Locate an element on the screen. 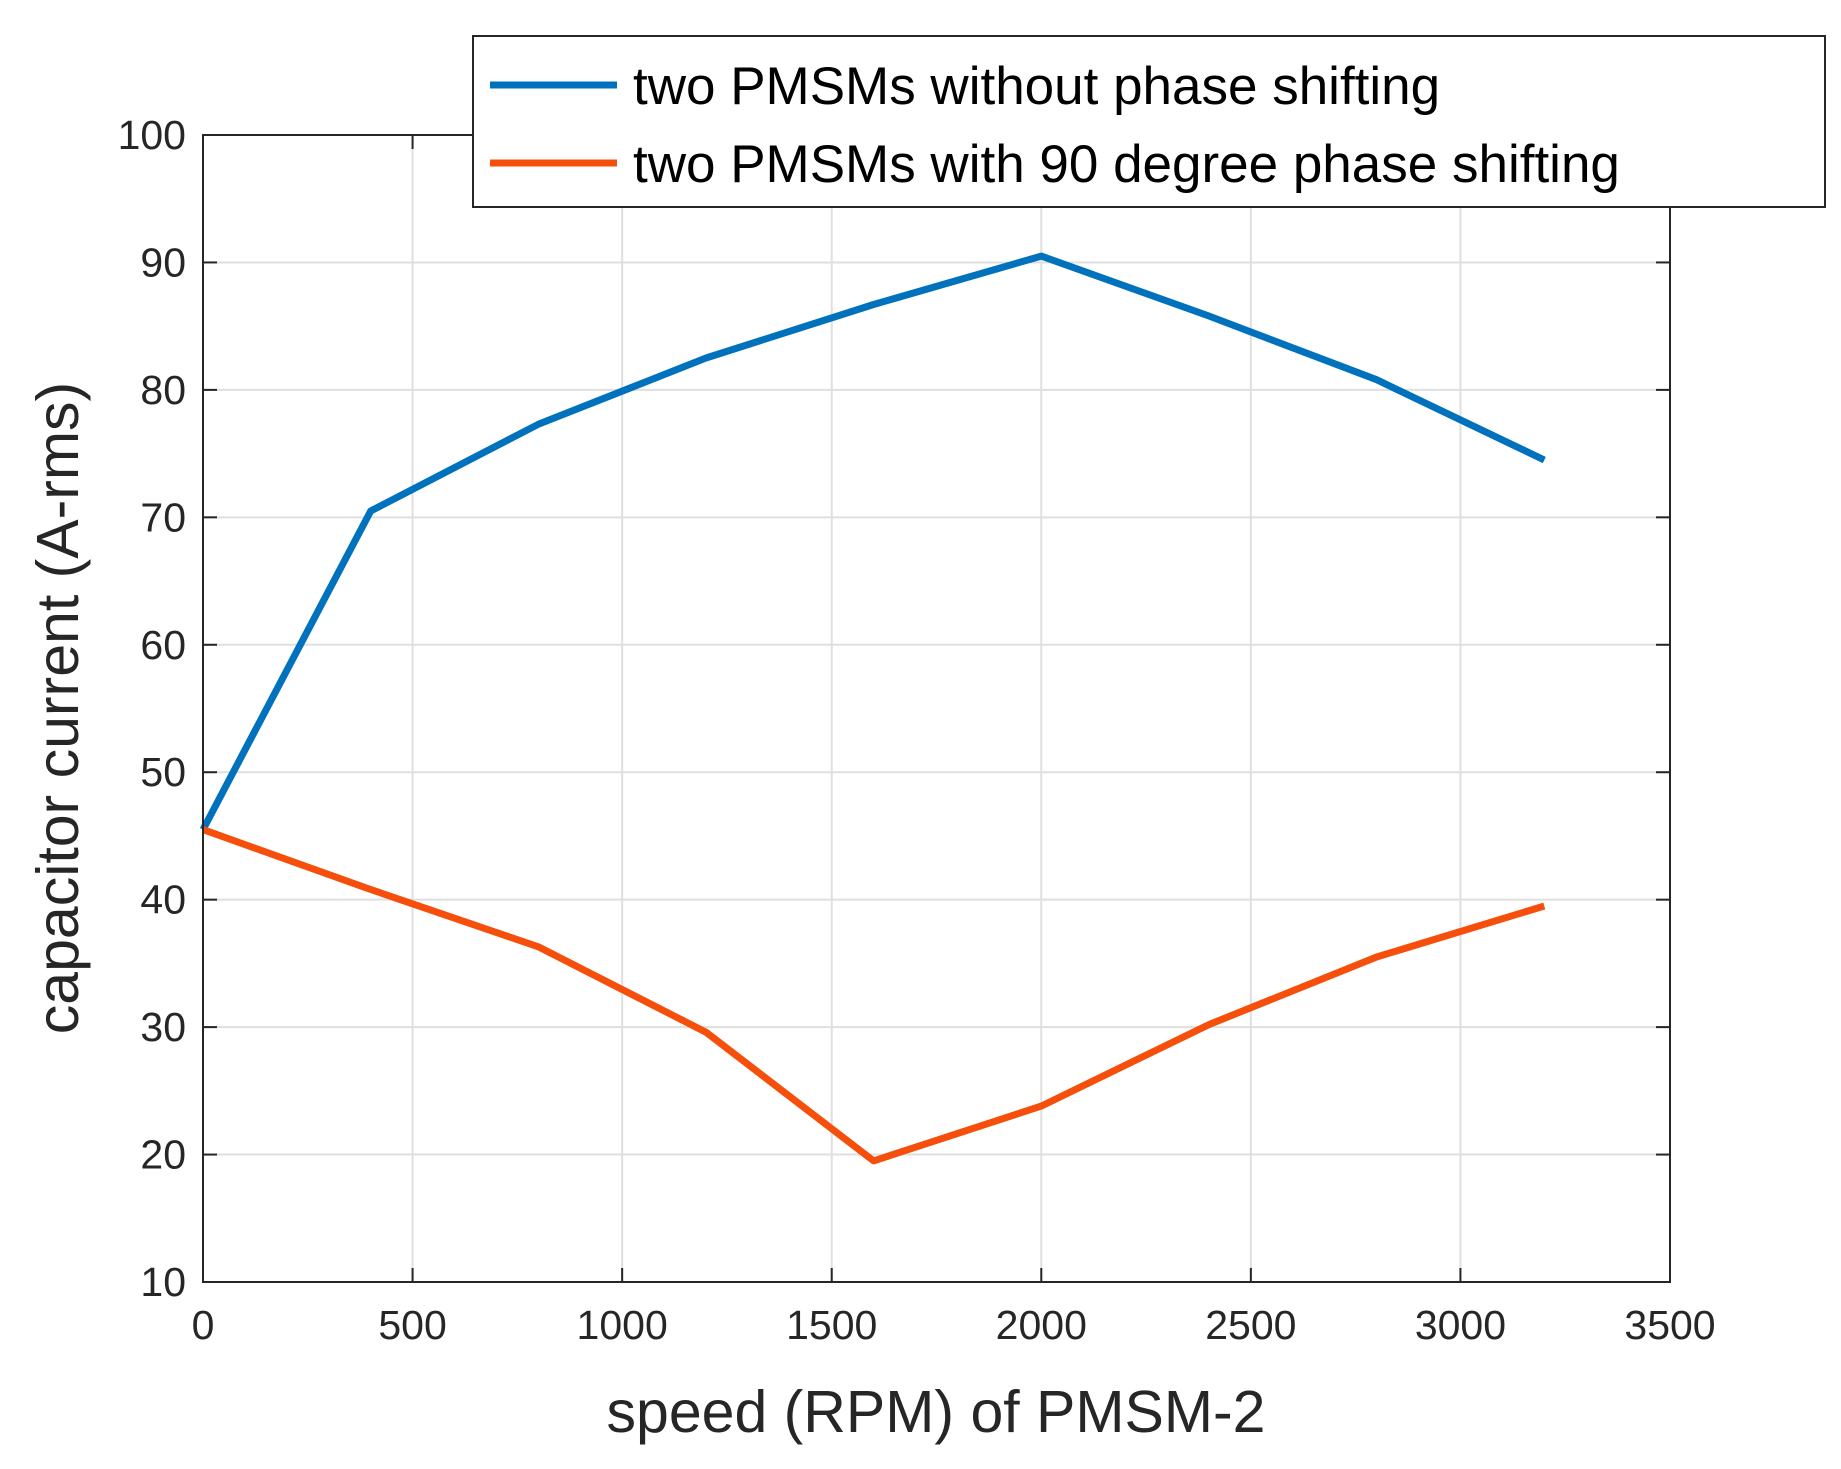  y-tick-label: 10 is located at coordinates (163, 1282).